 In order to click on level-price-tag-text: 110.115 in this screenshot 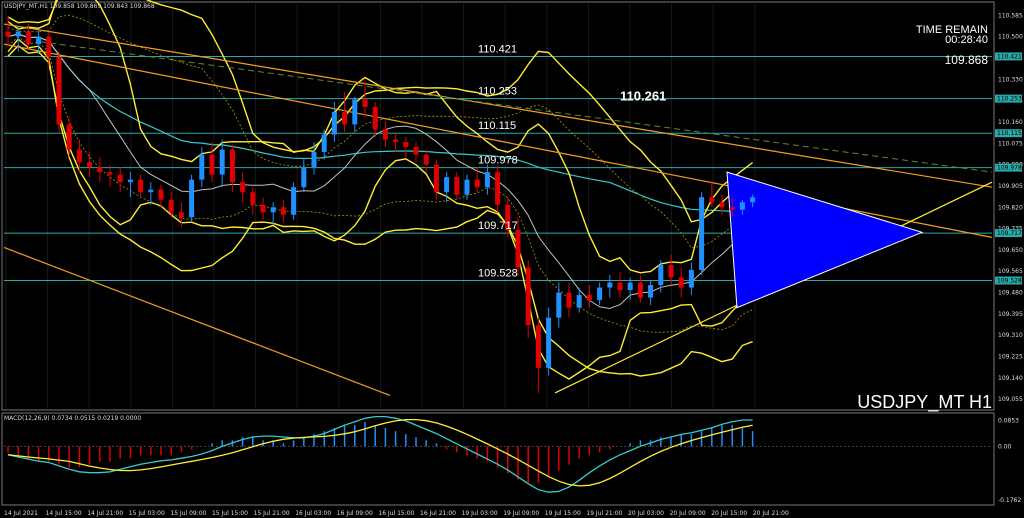, I will do `click(1009, 133)`.